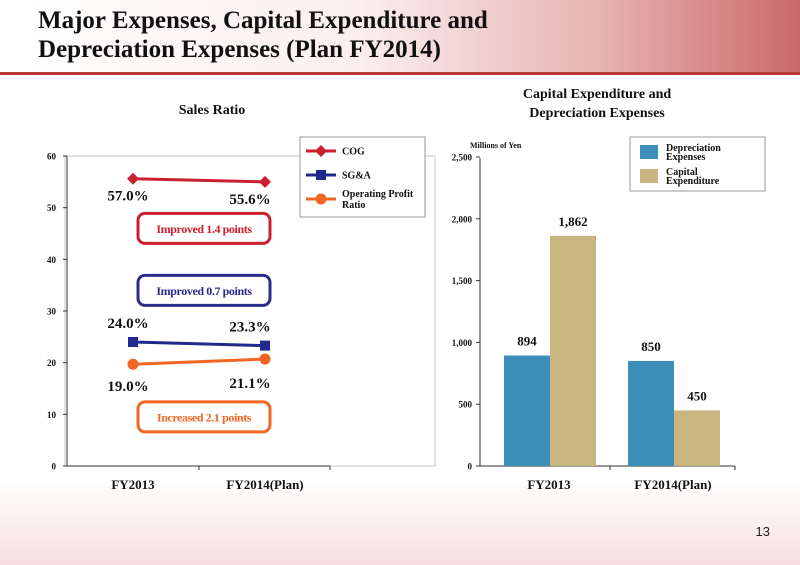 The width and height of the screenshot is (800, 565). Describe the element at coordinates (249, 200) in the screenshot. I see `data-label-cog: 55.6%` at that location.